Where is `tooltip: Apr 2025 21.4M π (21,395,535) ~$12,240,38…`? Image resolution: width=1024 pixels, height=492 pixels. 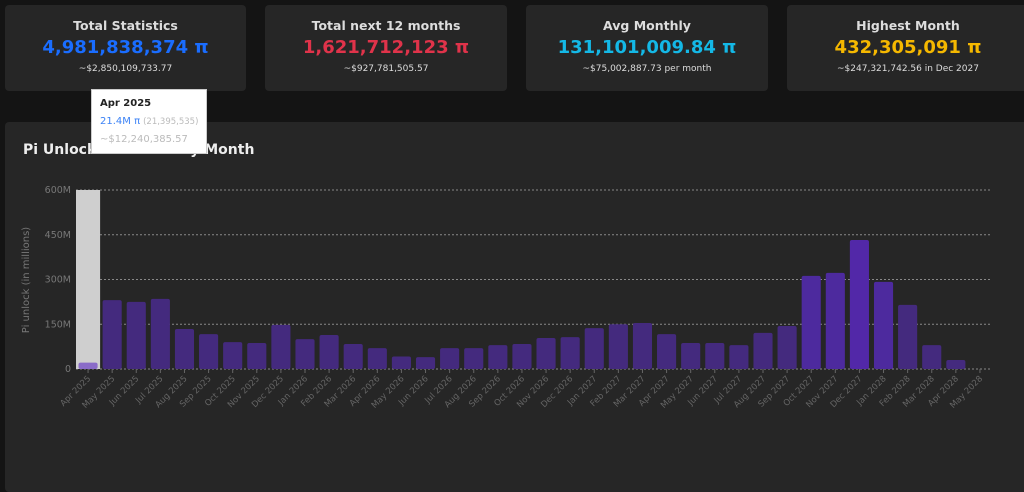 tooltip: Apr 2025 21.4M π (21,395,535) ~$12,240,38… is located at coordinates (149, 121).